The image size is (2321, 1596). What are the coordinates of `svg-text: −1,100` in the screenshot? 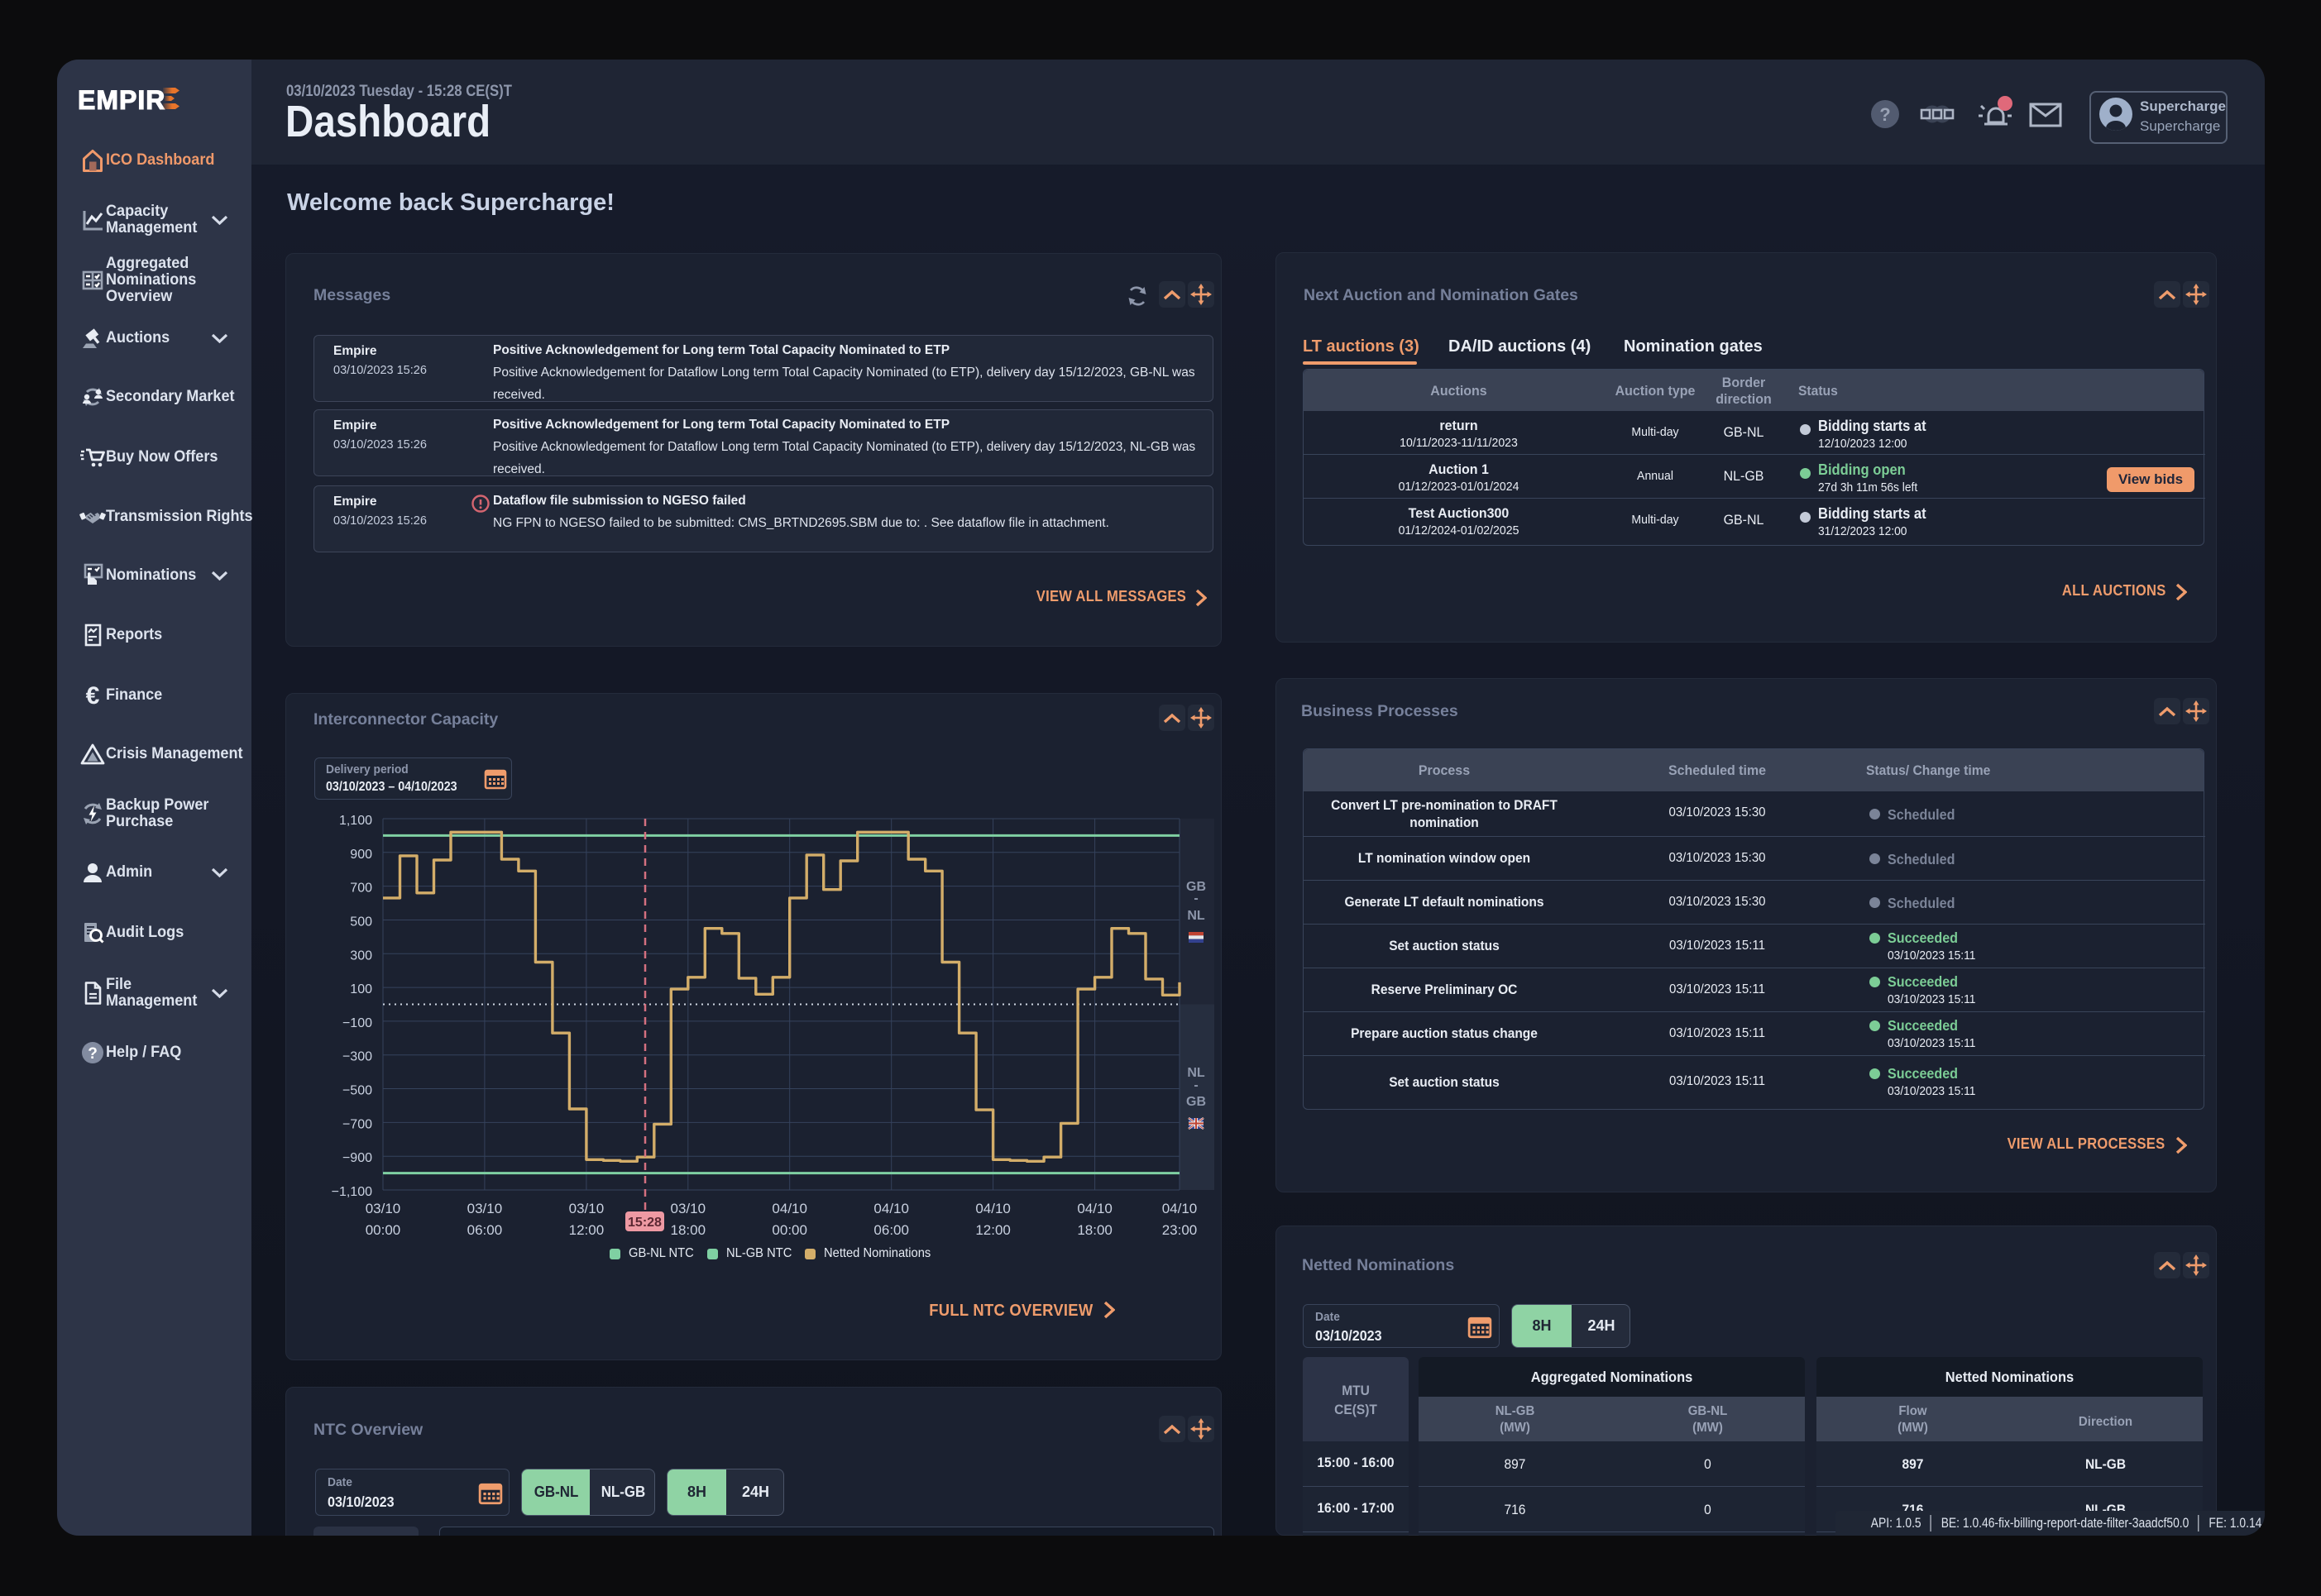 It's located at (352, 1192).